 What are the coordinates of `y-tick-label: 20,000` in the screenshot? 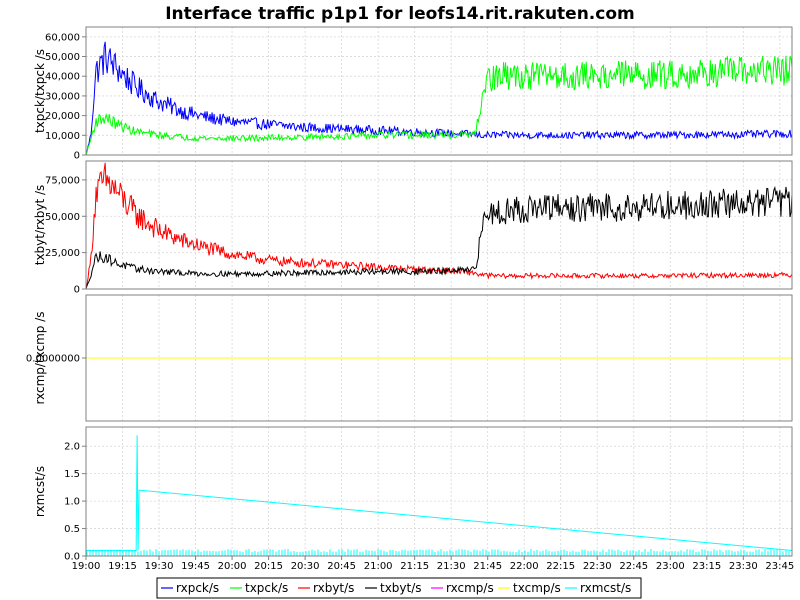 It's located at (62, 116).